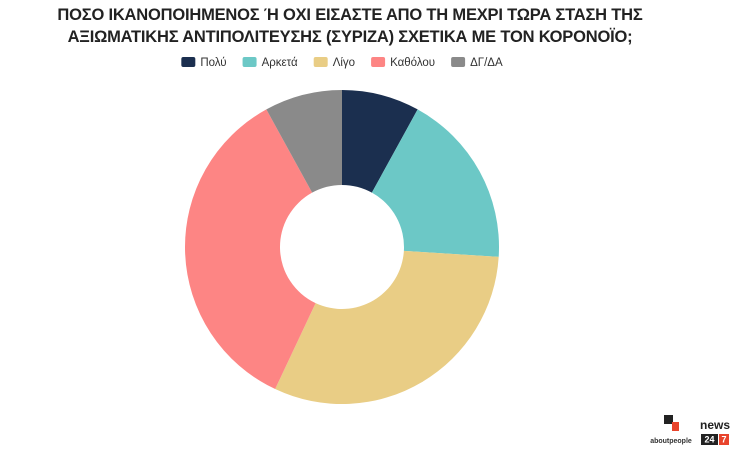  I want to click on legend-label: Αρκετά, so click(280, 63).